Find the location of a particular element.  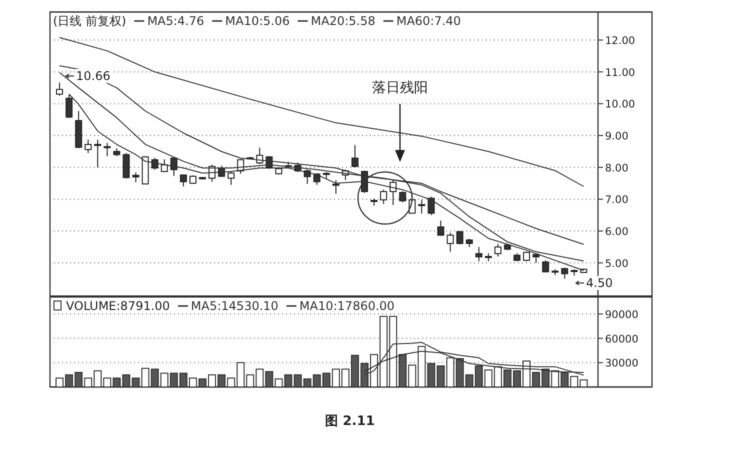

legend-label: MA60:7.40 is located at coordinates (428, 21).